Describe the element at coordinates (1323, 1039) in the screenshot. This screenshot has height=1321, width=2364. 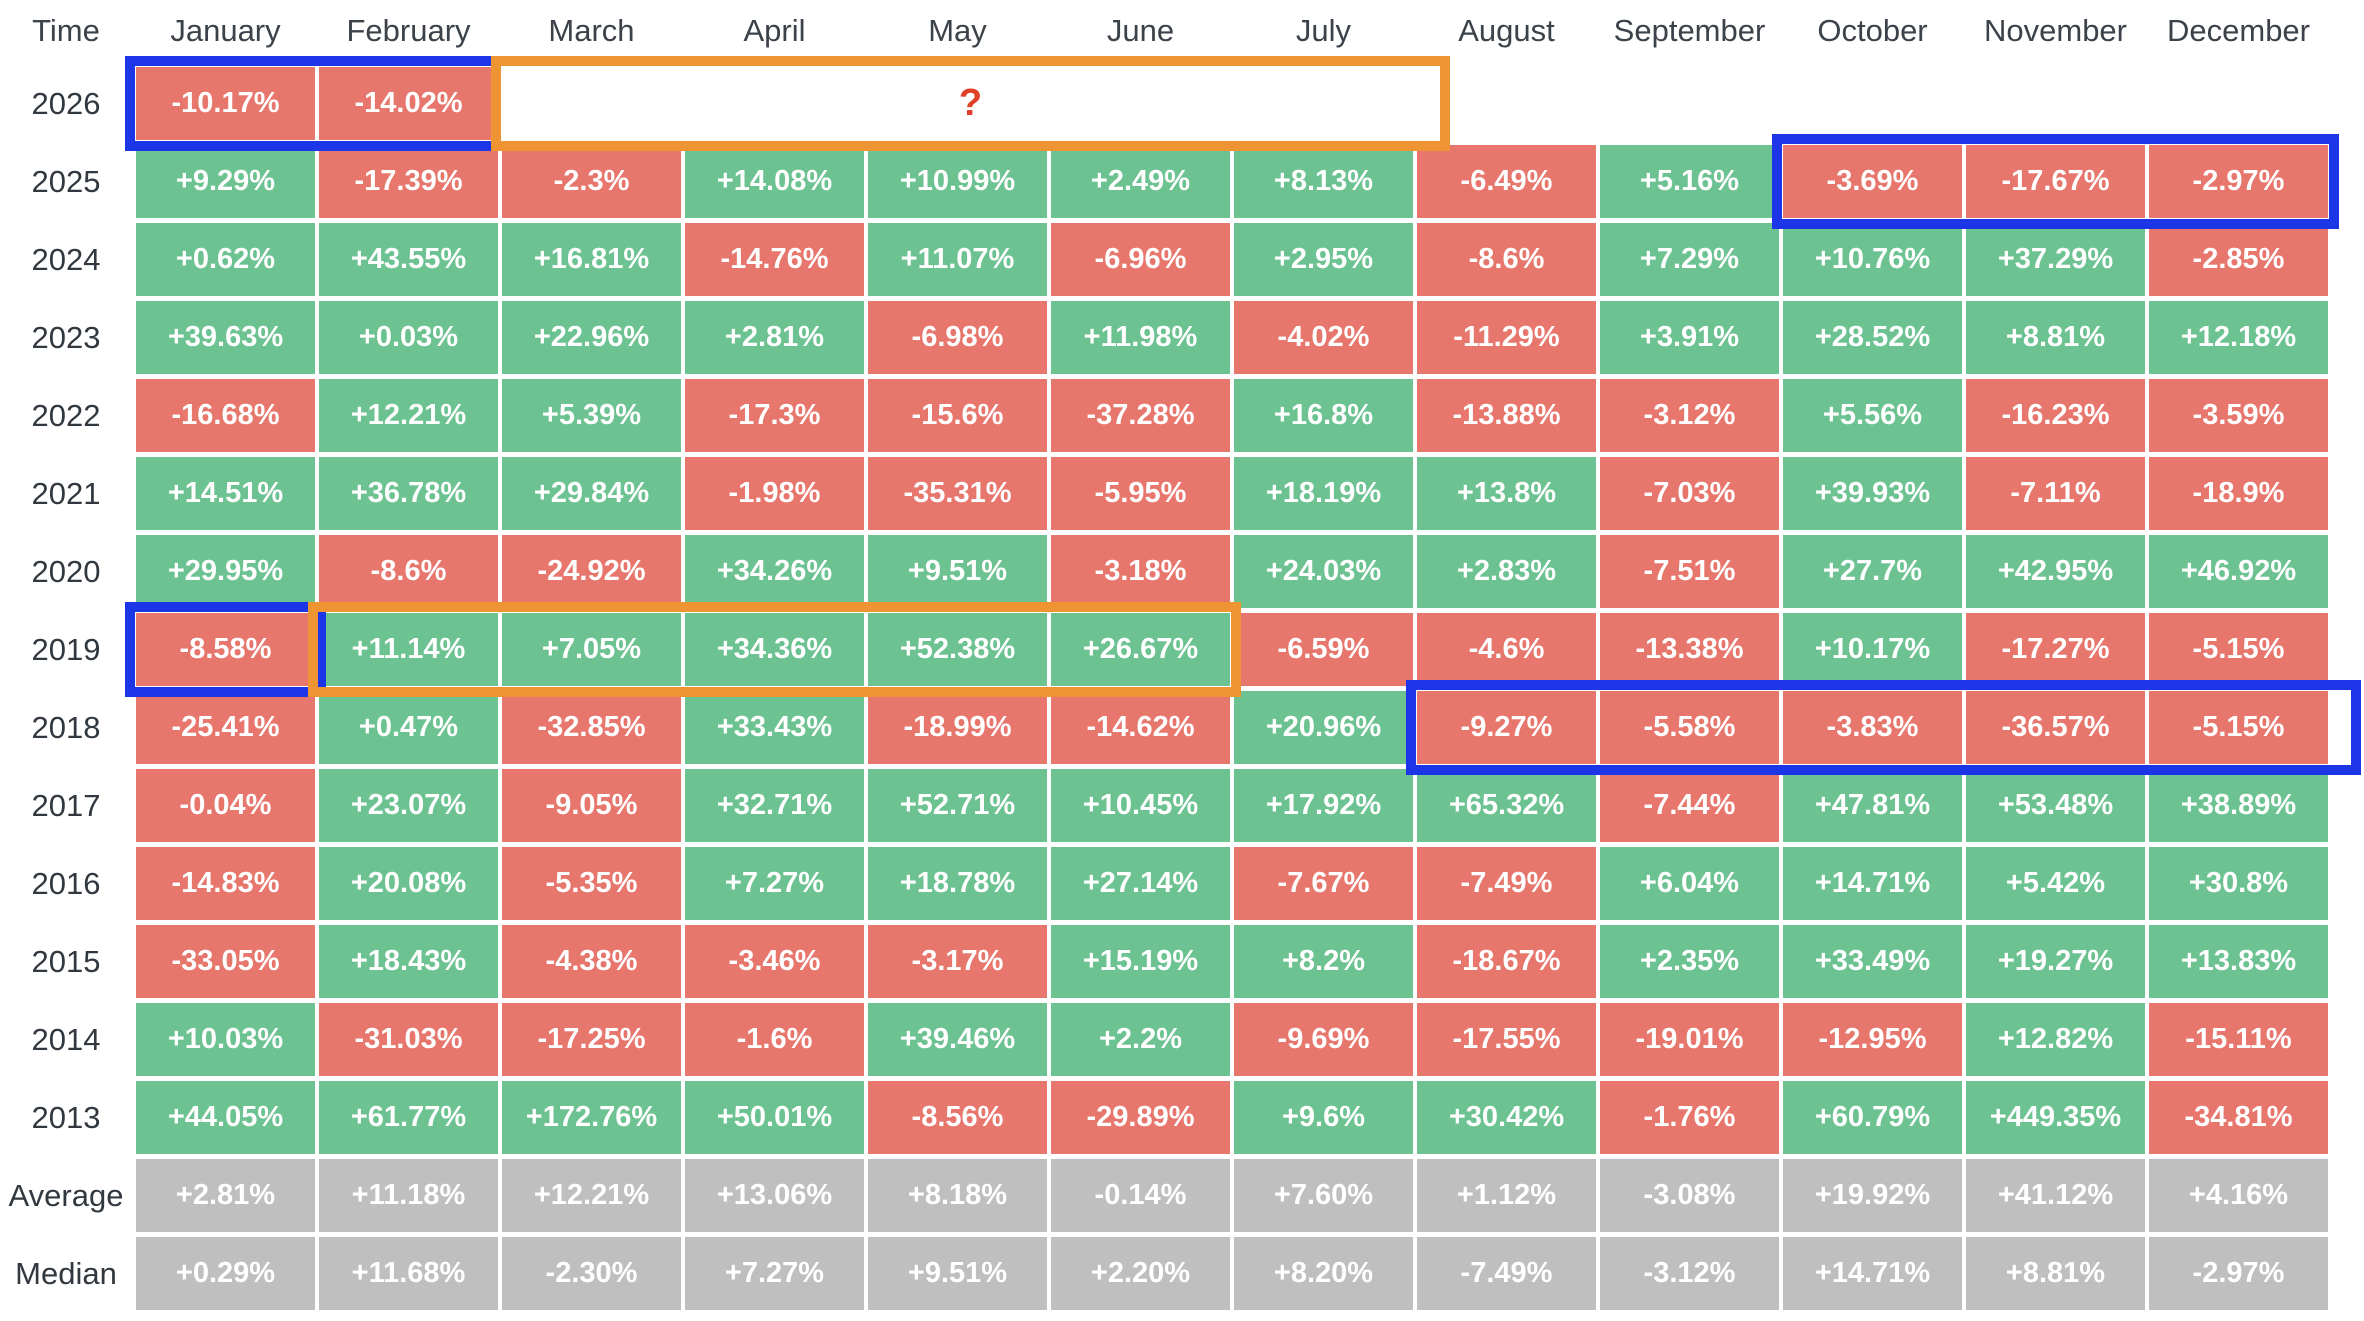
I see `cell-2014-july: -9.69%` at that location.